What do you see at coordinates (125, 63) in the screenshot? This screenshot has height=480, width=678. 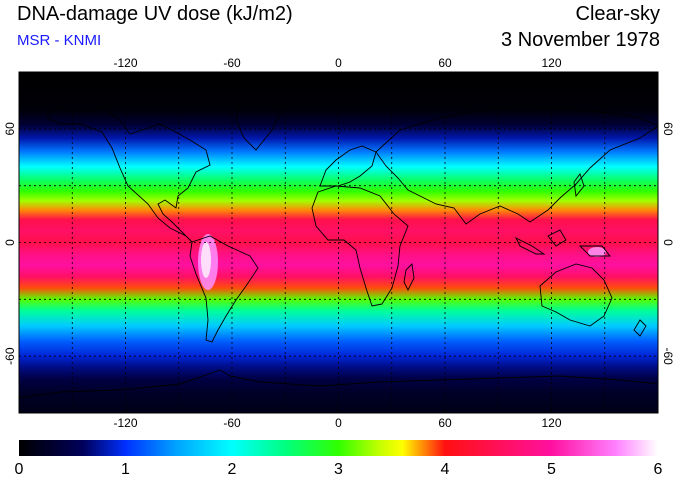 I see `lon-tick-label-top: -120` at bounding box center [125, 63].